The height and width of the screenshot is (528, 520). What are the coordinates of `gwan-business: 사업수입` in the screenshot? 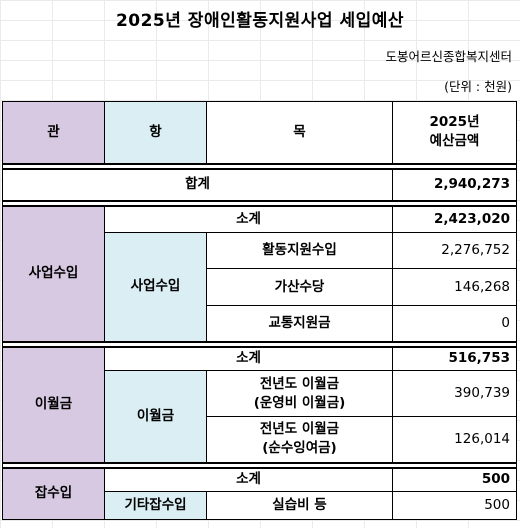 It's located at (53, 273).